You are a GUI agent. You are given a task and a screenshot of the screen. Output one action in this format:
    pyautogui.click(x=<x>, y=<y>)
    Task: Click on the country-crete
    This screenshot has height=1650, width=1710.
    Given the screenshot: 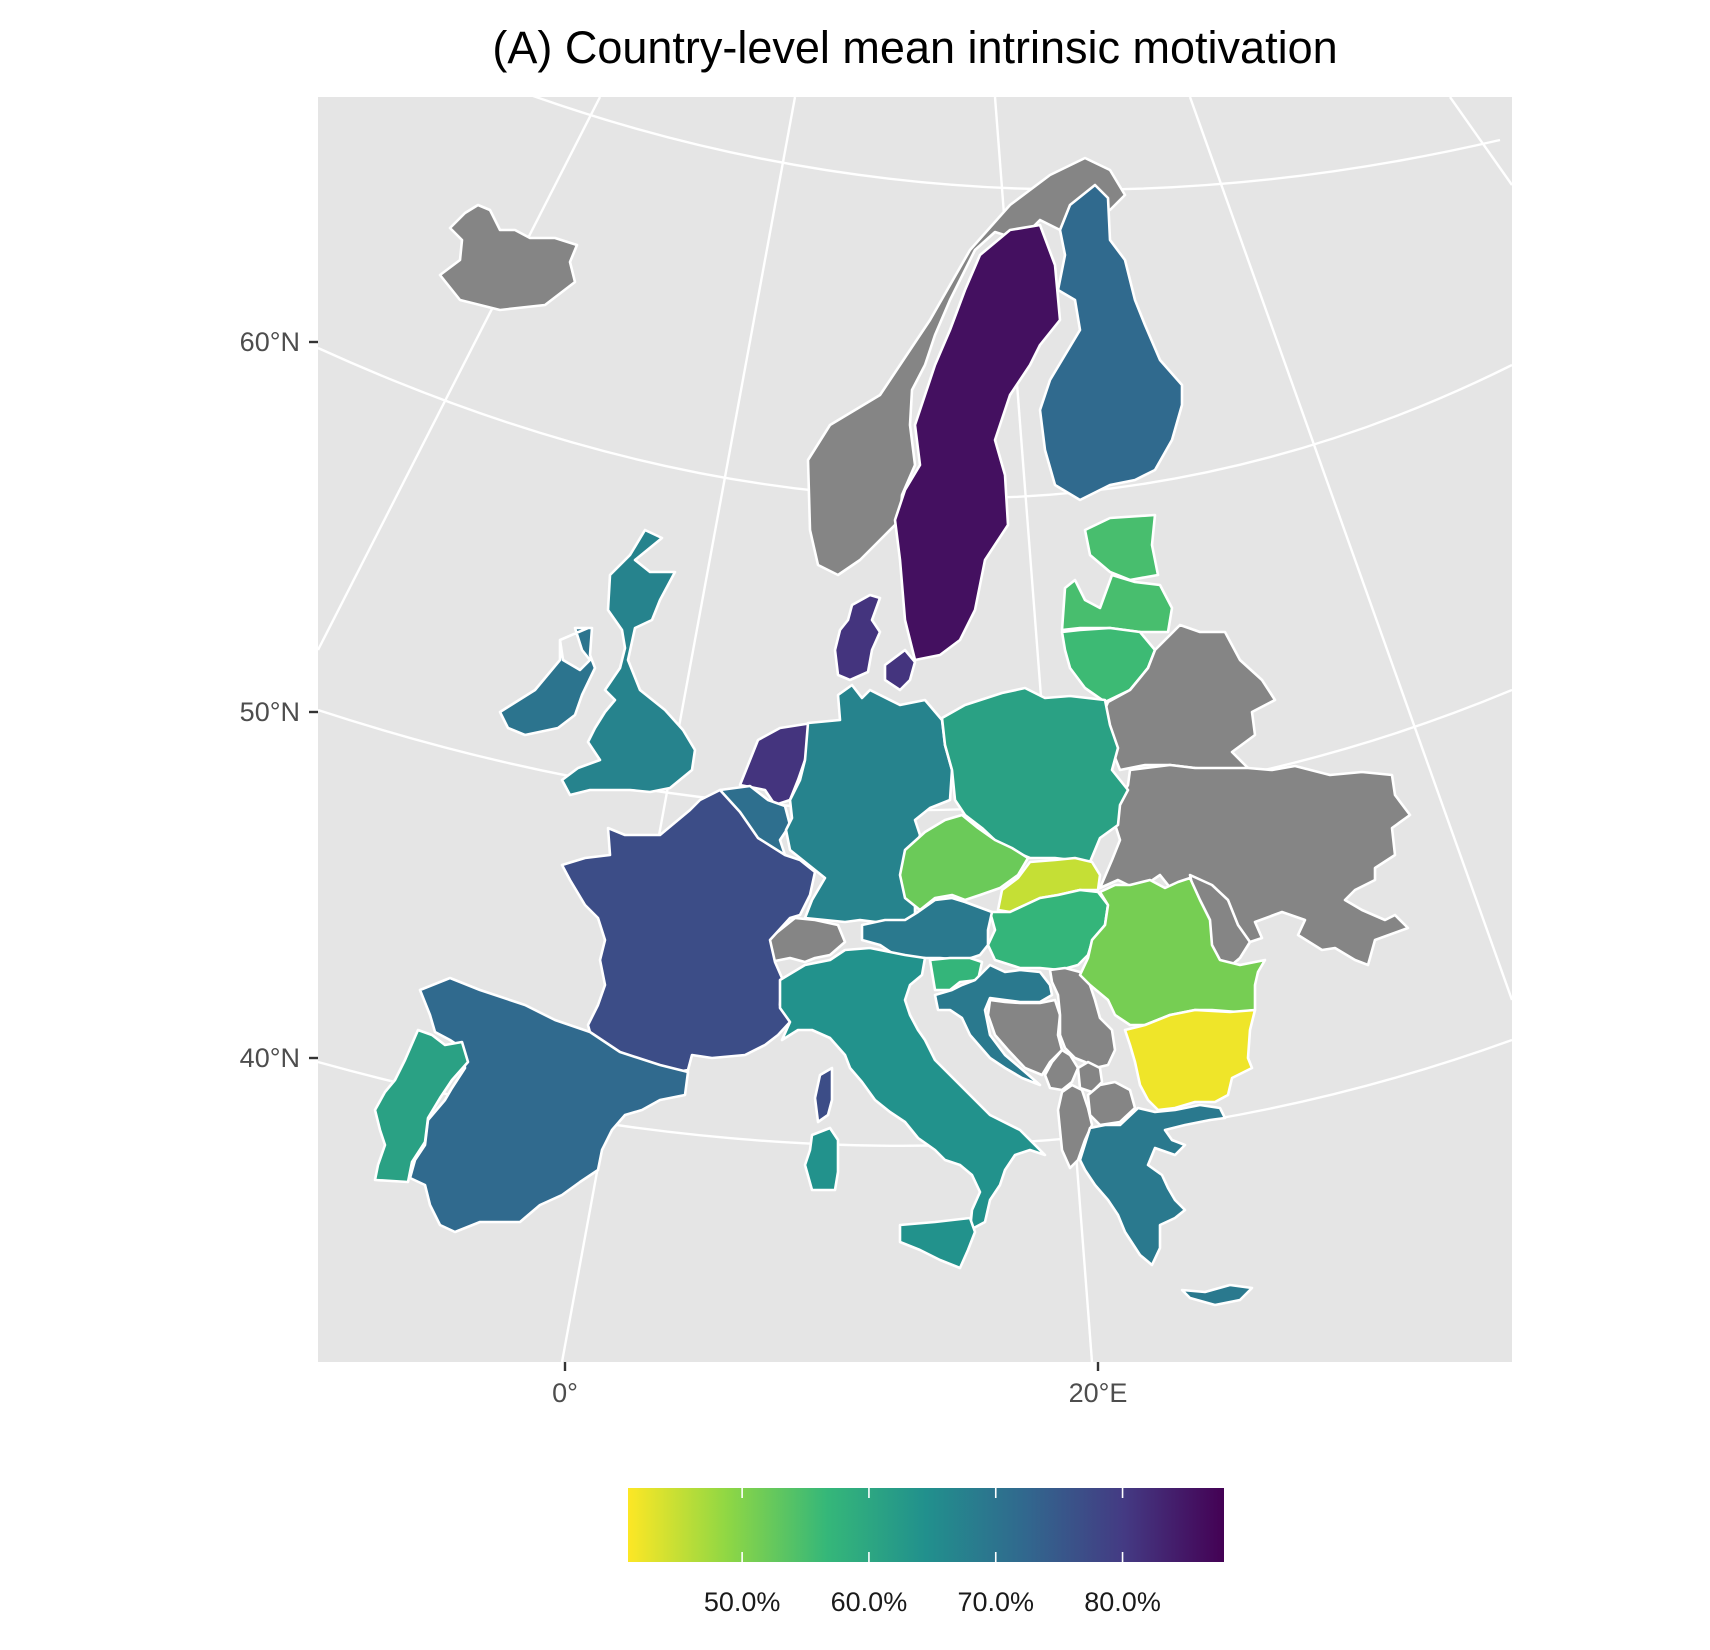 What is the action you would take?
    pyautogui.click(x=1217, y=1295)
    